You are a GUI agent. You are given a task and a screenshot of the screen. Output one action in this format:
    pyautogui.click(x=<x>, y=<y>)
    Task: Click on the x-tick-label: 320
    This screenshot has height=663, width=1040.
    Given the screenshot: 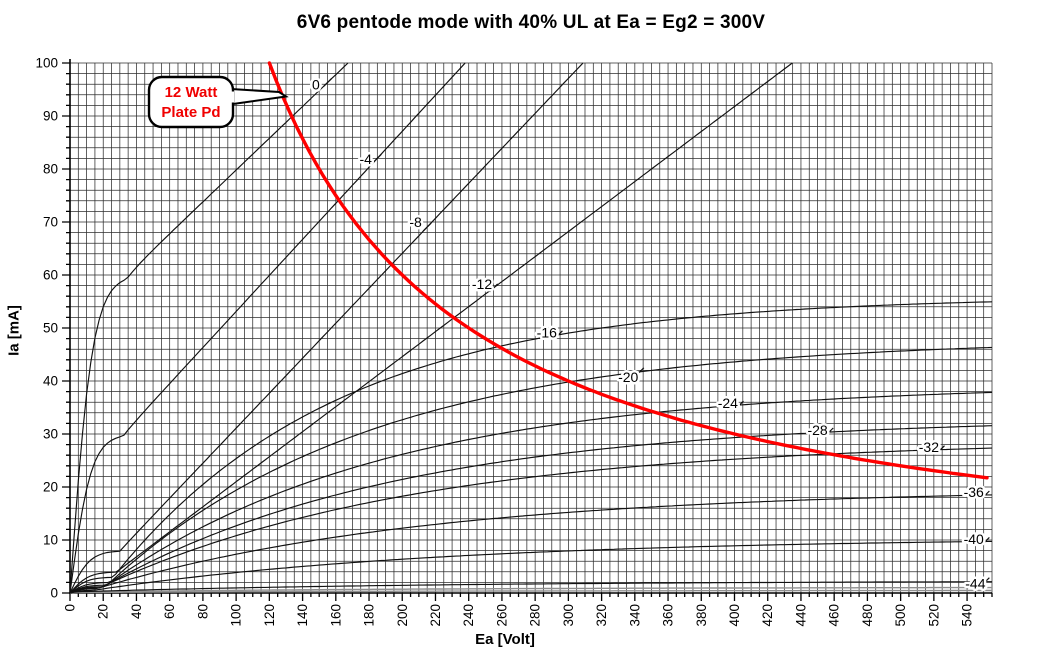 What is the action you would take?
    pyautogui.click(x=601, y=615)
    